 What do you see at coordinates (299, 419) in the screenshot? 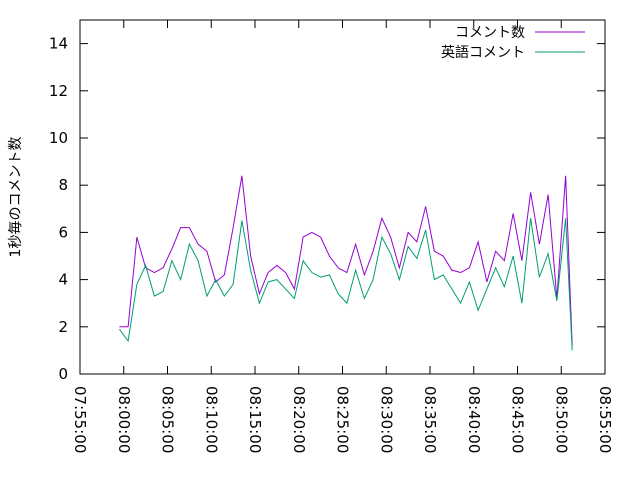
I see `x-tick-label: 08:20:00` at bounding box center [299, 419].